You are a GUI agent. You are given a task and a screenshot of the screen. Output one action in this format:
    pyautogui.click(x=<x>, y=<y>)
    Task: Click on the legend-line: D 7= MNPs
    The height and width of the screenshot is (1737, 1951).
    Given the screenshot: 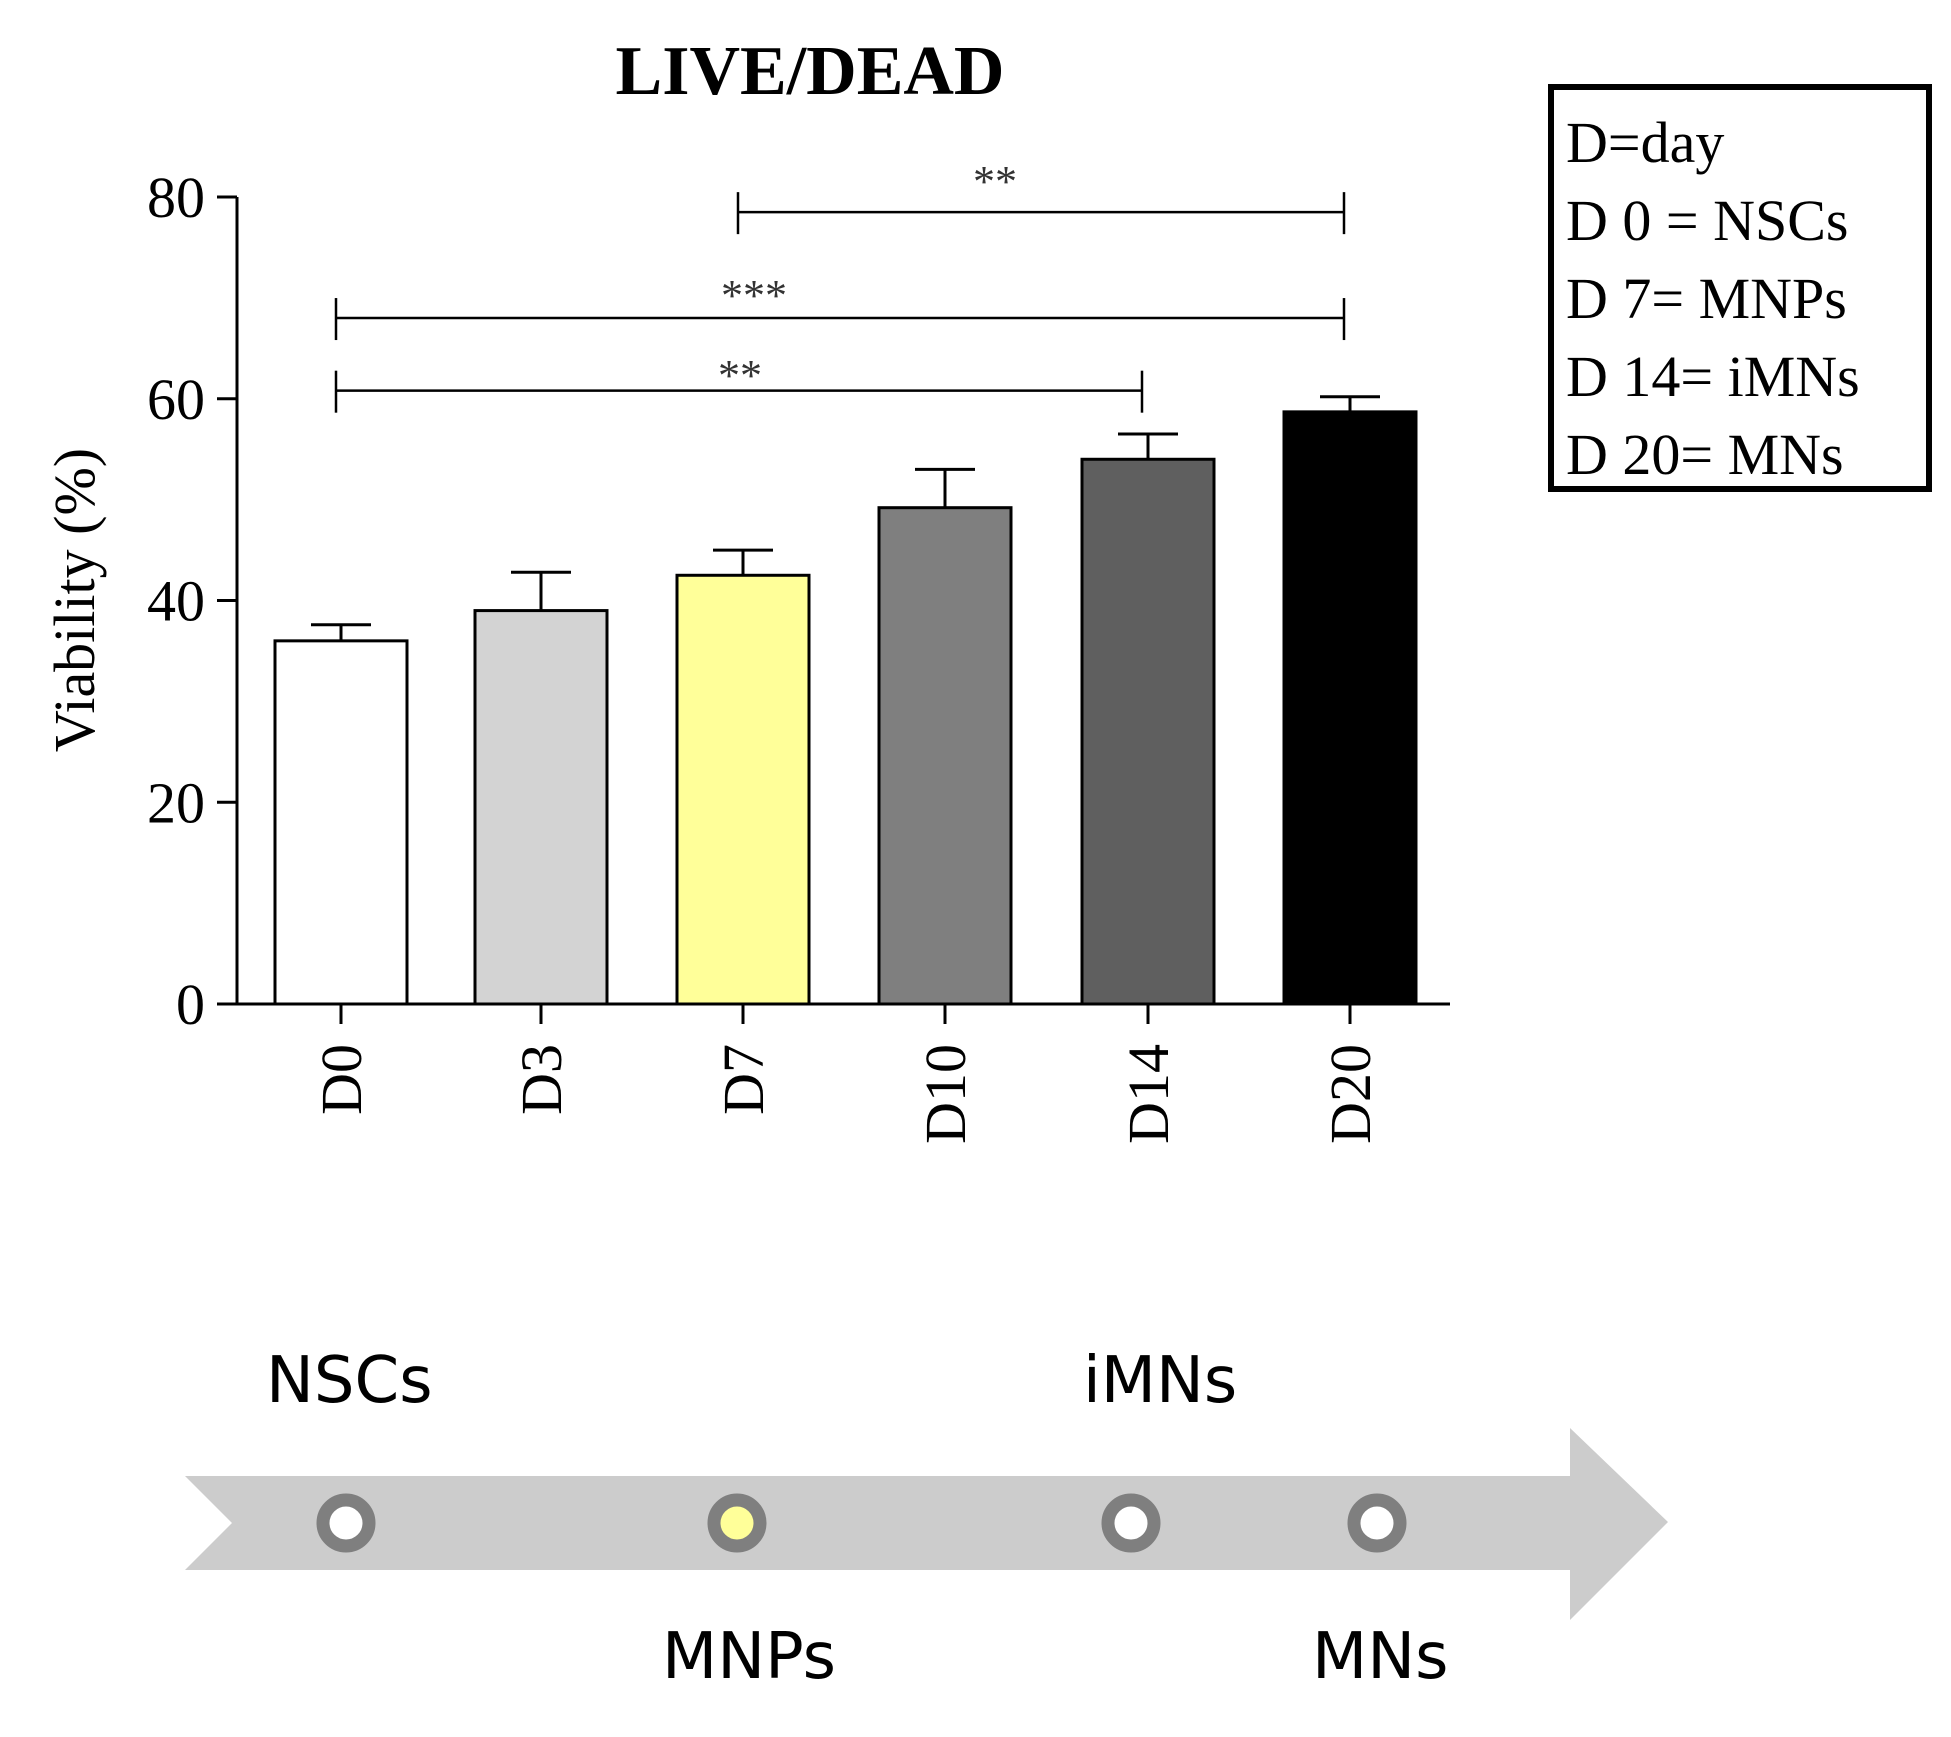 What is the action you would take?
    pyautogui.click(x=1706, y=298)
    